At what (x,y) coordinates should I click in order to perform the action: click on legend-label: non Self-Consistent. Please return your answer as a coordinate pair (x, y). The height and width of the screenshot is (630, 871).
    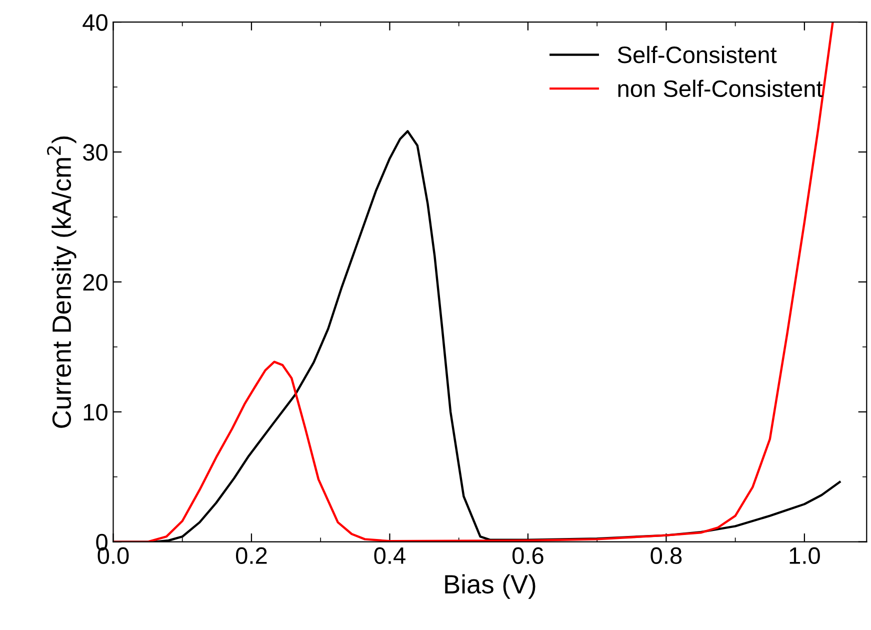
    Looking at the image, I should click on (720, 89).